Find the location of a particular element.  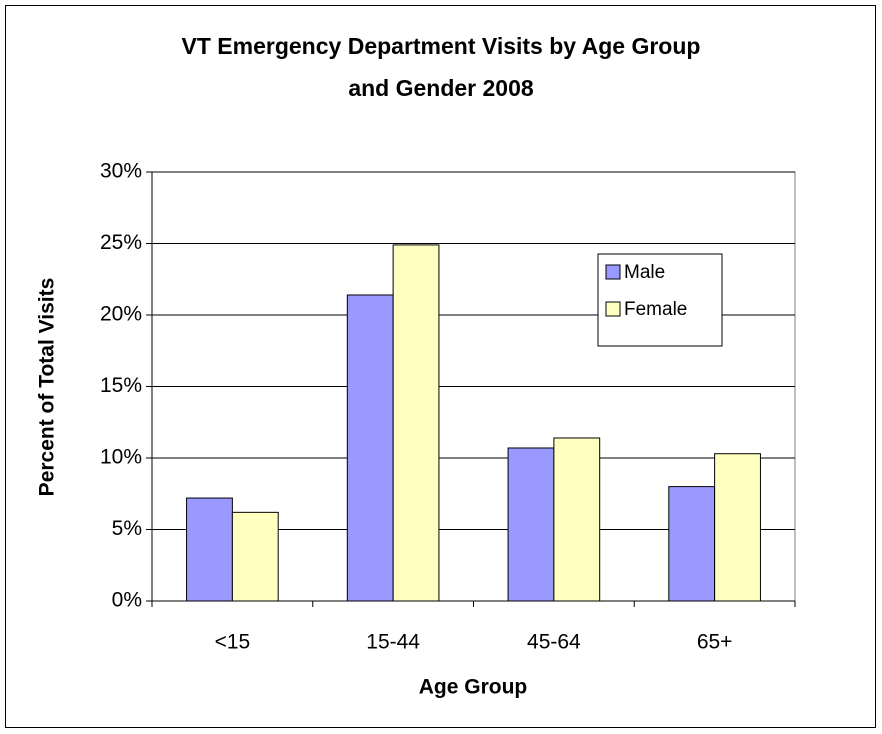

x-tick-label: 45-64 is located at coordinates (554, 642).